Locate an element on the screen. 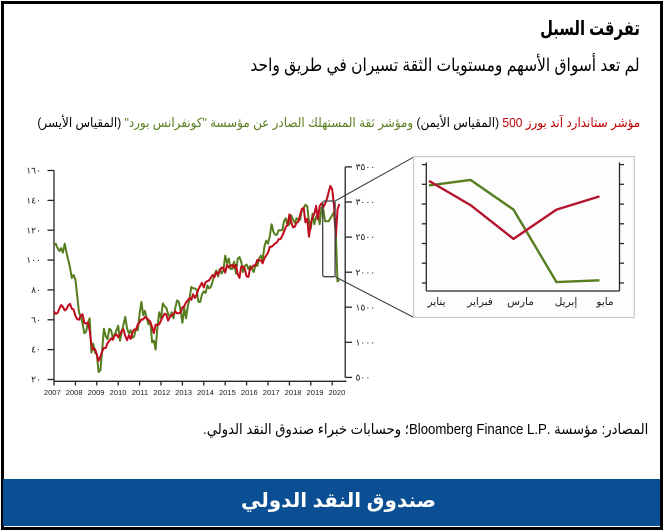  svg-text: 2010 is located at coordinates (118, 392).